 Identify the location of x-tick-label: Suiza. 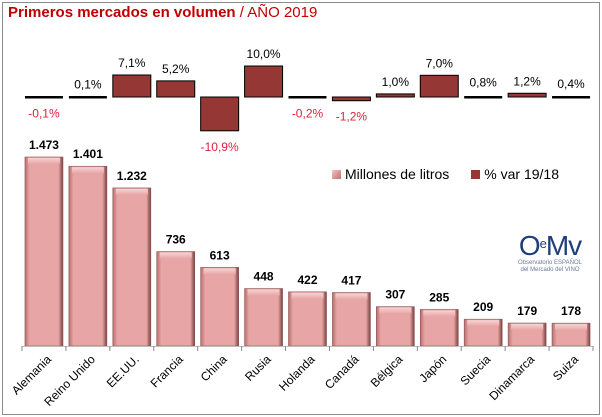
(565, 367).